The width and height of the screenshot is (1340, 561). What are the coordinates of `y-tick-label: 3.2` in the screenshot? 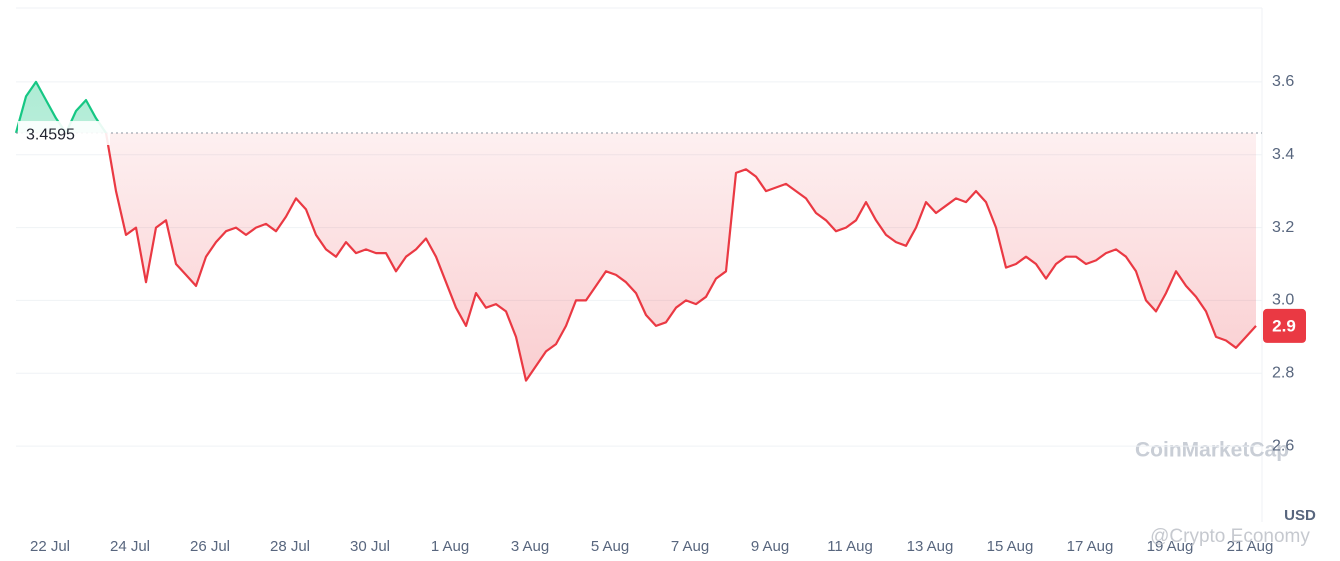 It's located at (1283, 227).